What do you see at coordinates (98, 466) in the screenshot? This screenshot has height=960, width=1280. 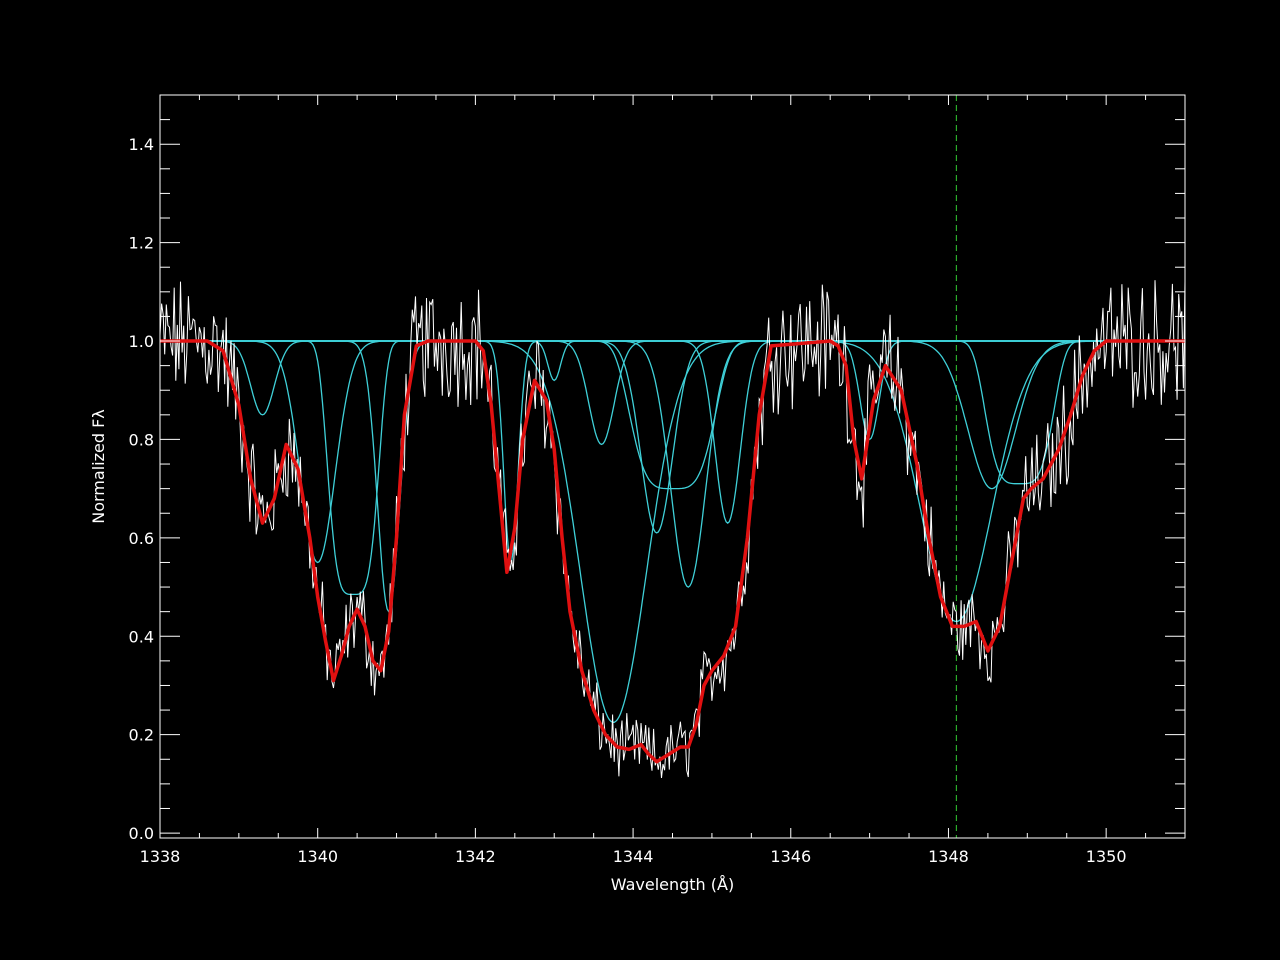 I see `y-axis-title: Normalized Fλ` at bounding box center [98, 466].